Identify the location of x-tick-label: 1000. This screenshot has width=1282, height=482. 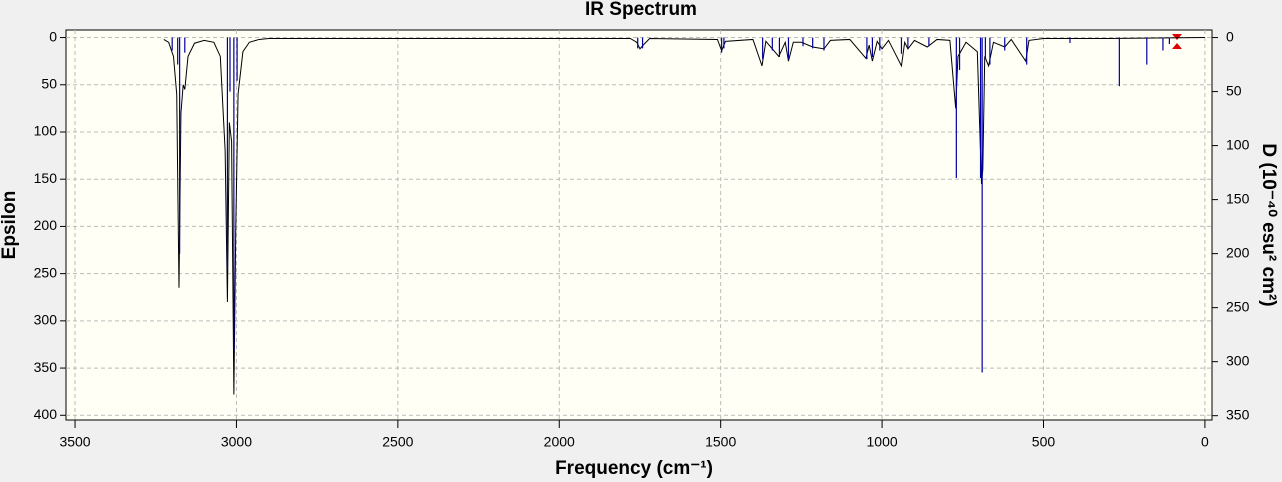
(882, 442).